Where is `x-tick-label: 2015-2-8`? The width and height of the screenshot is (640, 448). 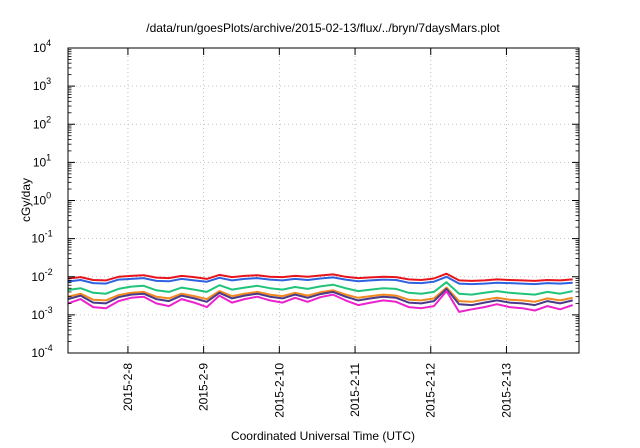
x-tick-label: 2015-2-8 is located at coordinates (128, 387).